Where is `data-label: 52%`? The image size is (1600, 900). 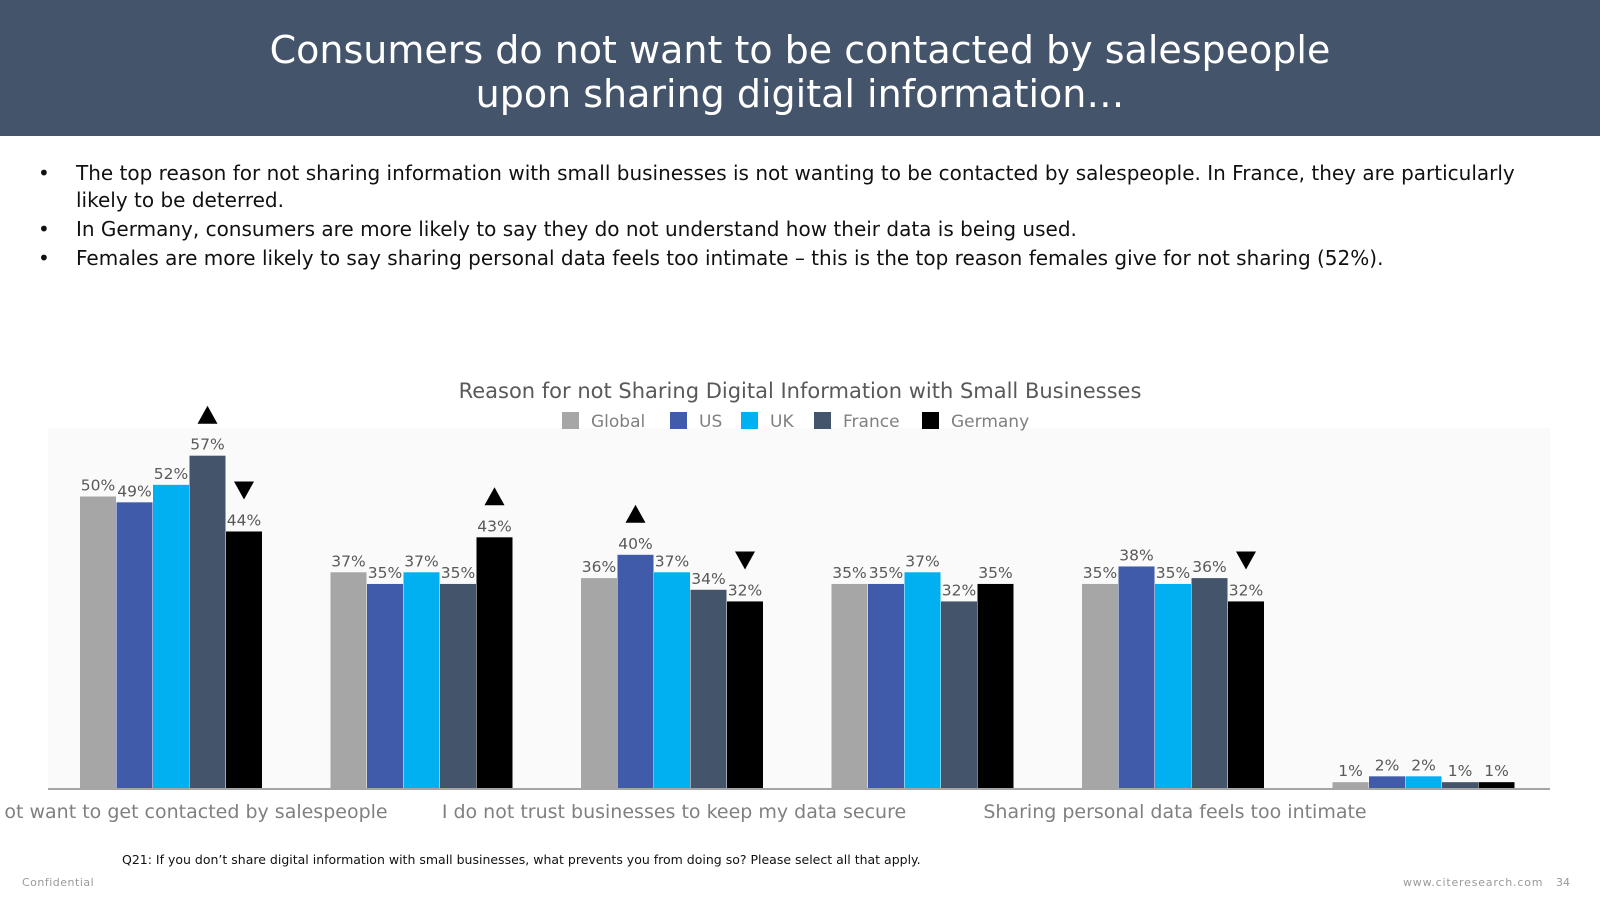 data-label: 52% is located at coordinates (171, 474).